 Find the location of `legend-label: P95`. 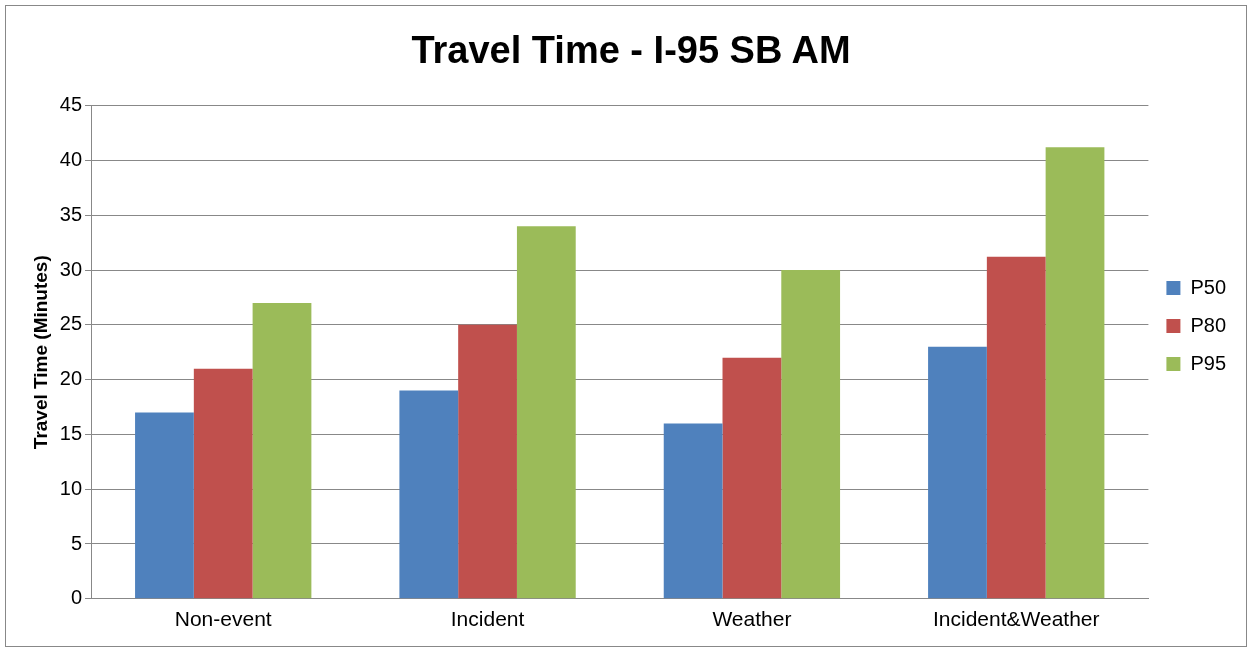

legend-label: P95 is located at coordinates (1208, 362).